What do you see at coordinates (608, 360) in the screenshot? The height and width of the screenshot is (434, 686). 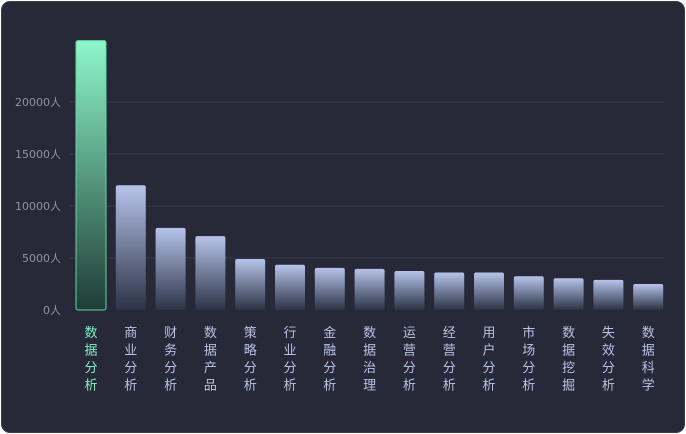 I see `x-category-label: 失效分析` at bounding box center [608, 360].